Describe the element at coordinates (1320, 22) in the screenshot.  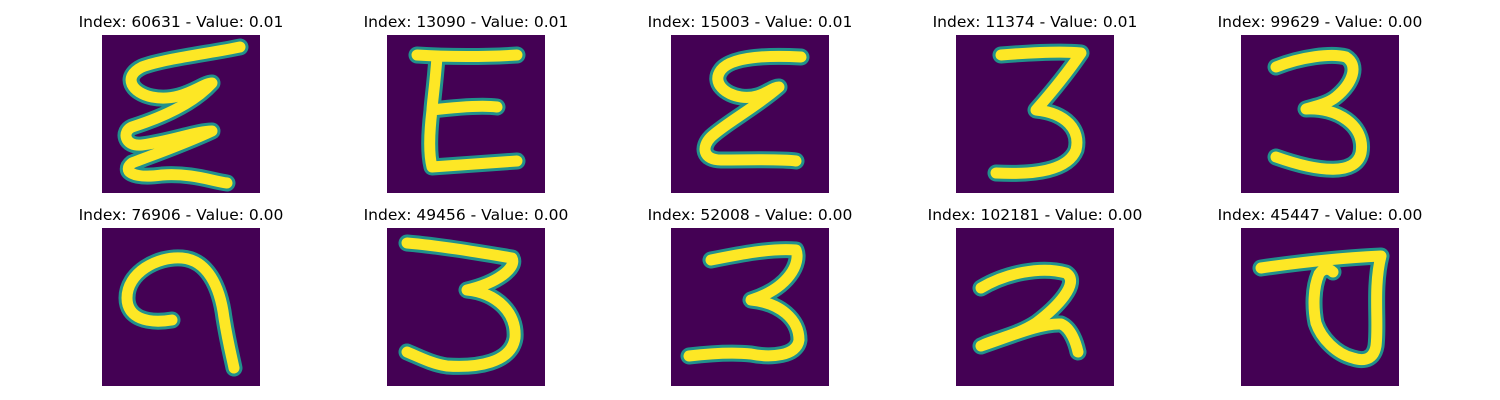
I see `panel-title: Index: 99629 - Value: 0.00` at that location.